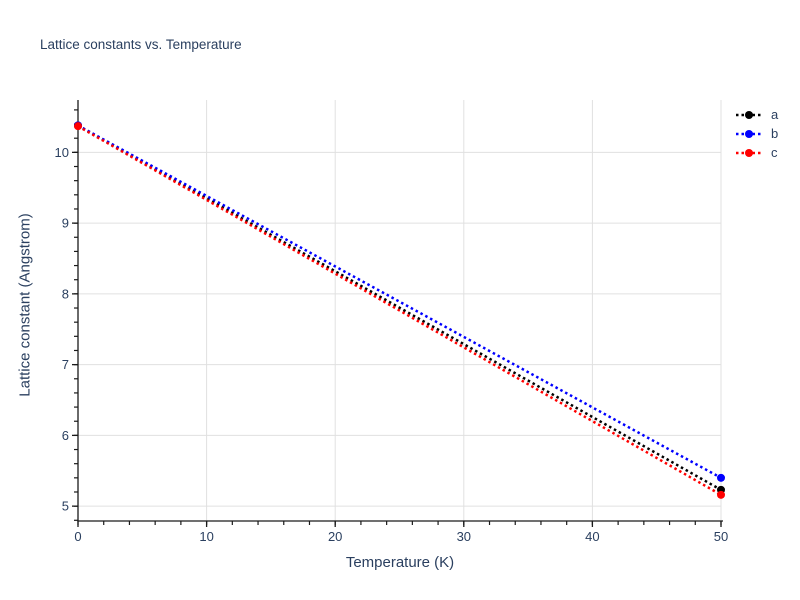 The width and height of the screenshot is (800, 600). What do you see at coordinates (65, 506) in the screenshot?
I see `y-tick-label: 5` at bounding box center [65, 506].